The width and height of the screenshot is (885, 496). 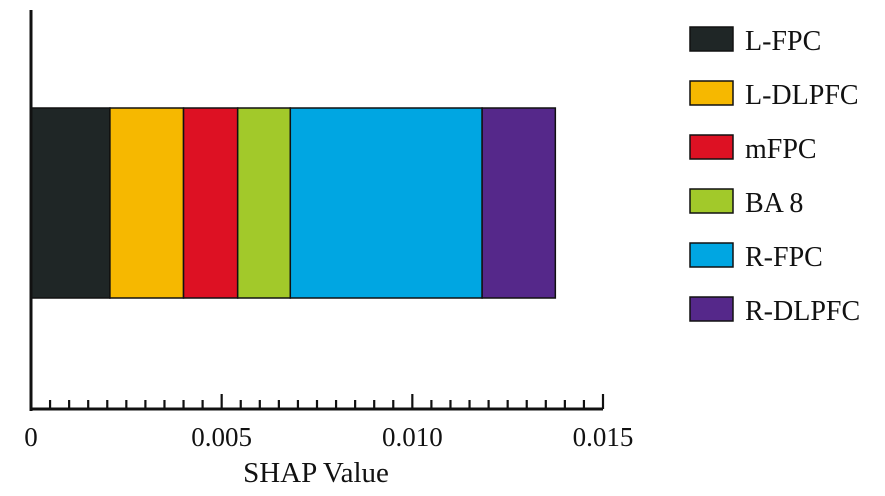 I want to click on legend-label-l-dlpfc: L-DLPFC, so click(x=802, y=95).